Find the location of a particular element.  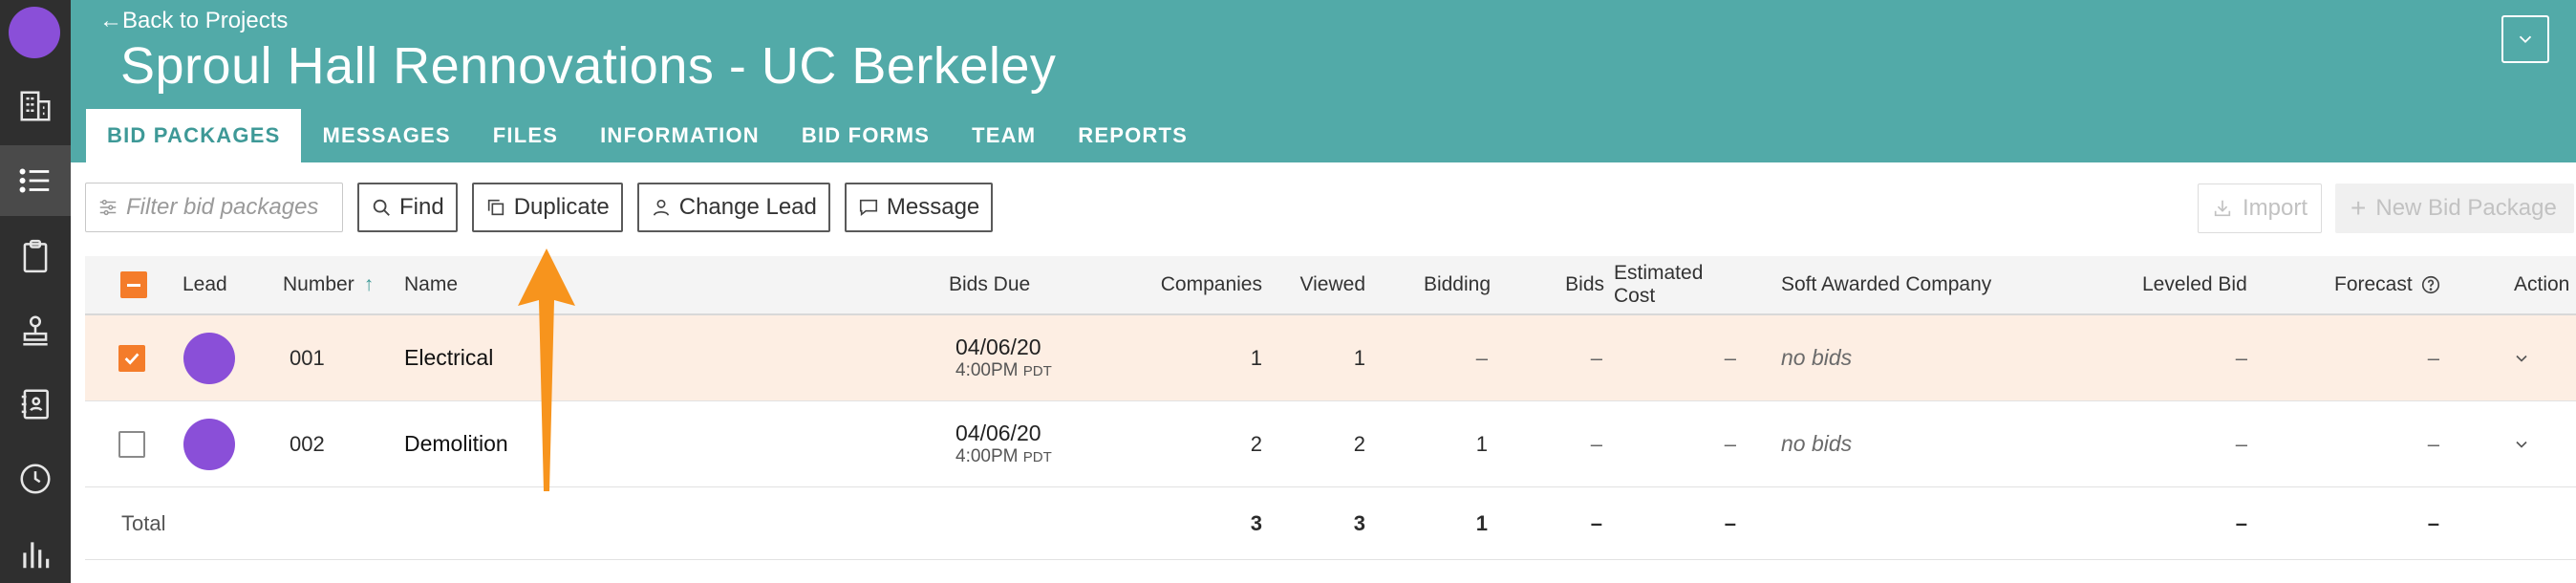

tab-reports: REPORTS is located at coordinates (1133, 135).